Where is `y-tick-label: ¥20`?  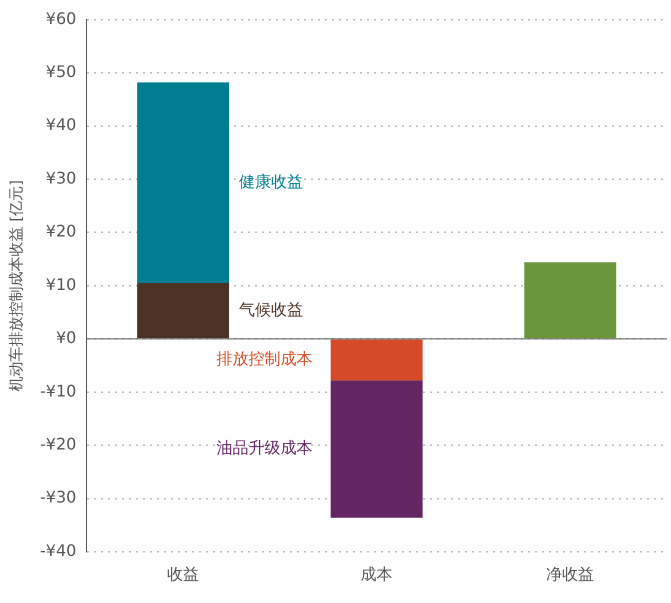
y-tick-label: ¥20 is located at coordinates (61, 231).